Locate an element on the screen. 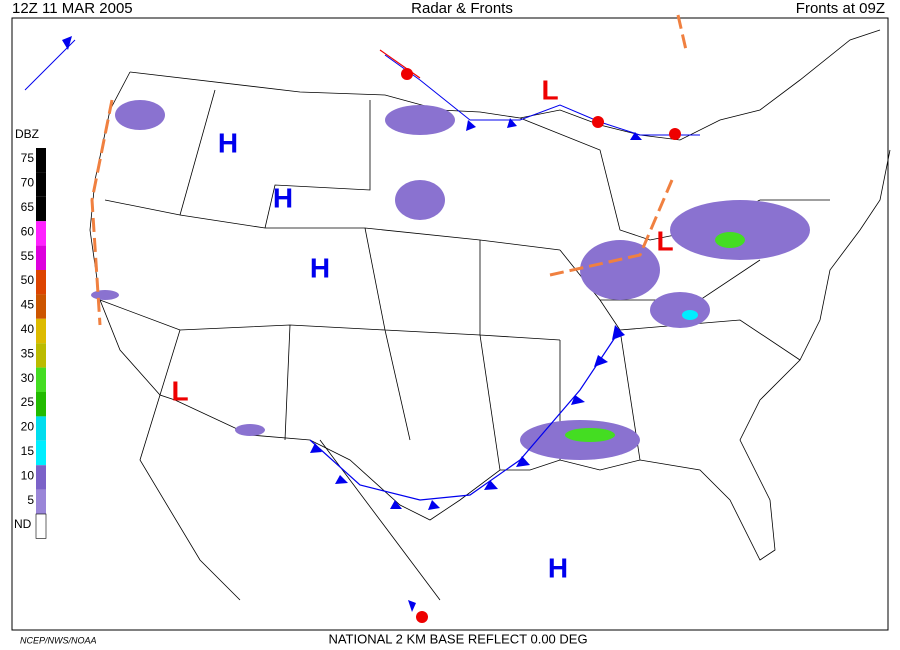 The height and width of the screenshot is (650, 900). legend-label: 40 is located at coordinates (28, 329).